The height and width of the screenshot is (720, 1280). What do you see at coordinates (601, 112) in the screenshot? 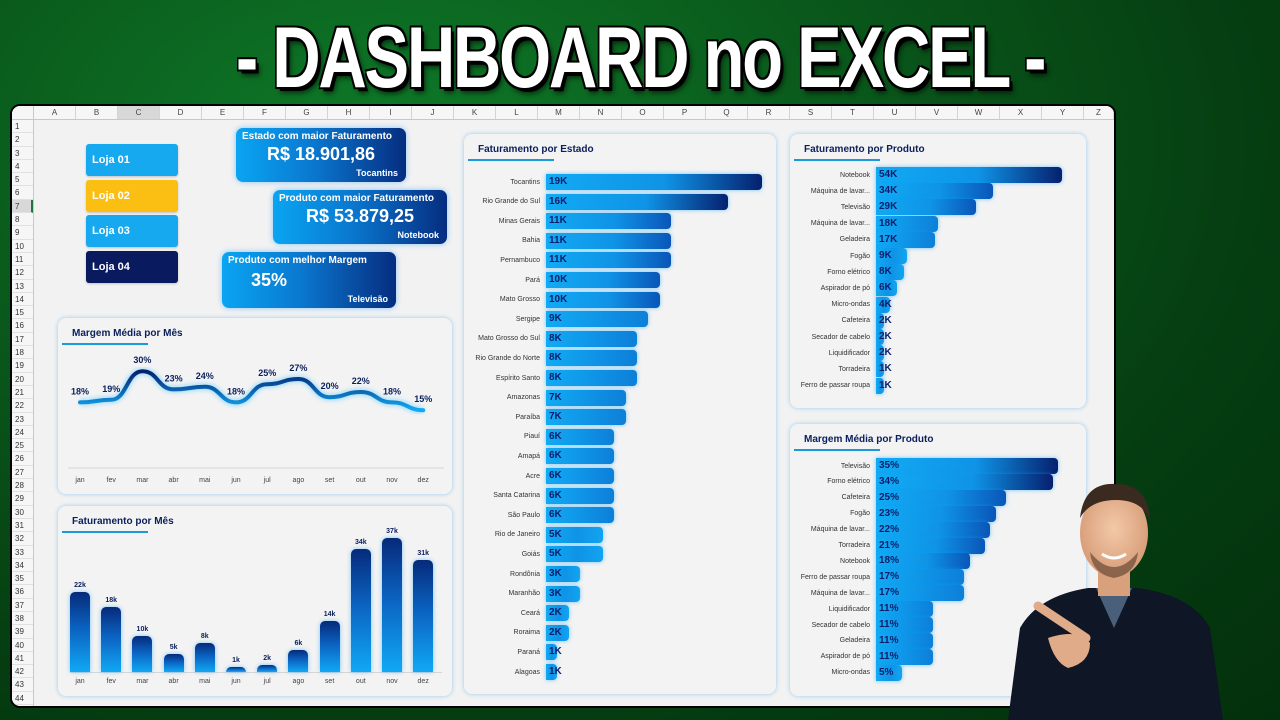
I see `column-header-n: N` at bounding box center [601, 112].